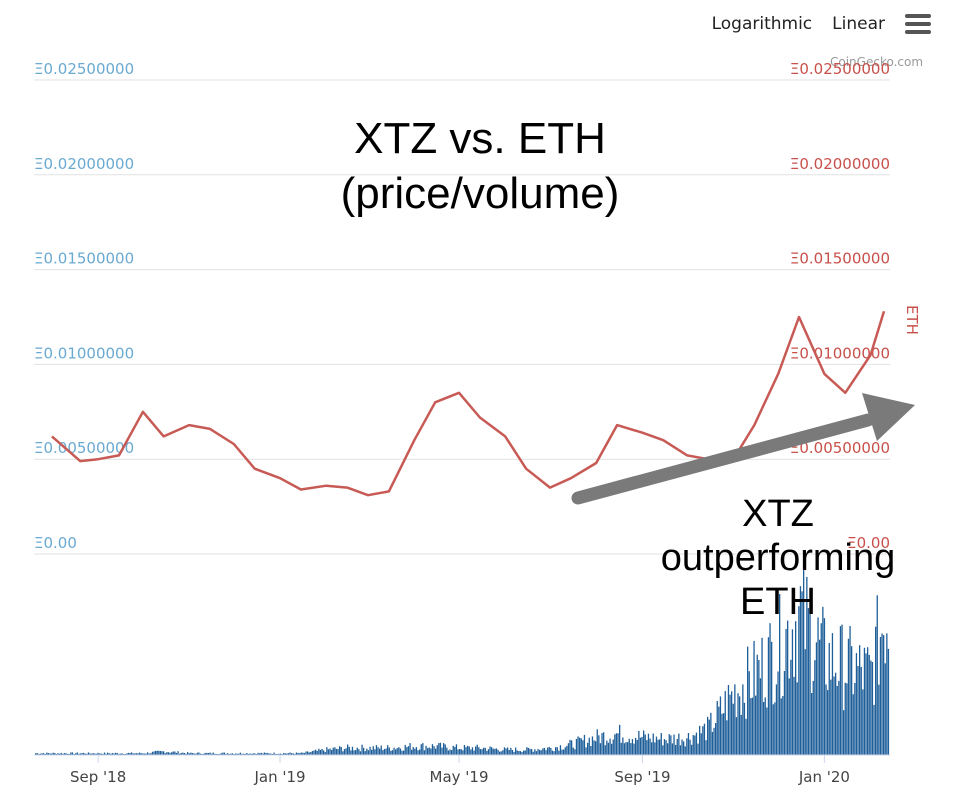  What do you see at coordinates (840, 448) in the screenshot?
I see `y-tick-label-right: Ξ0.00500000` at bounding box center [840, 448].